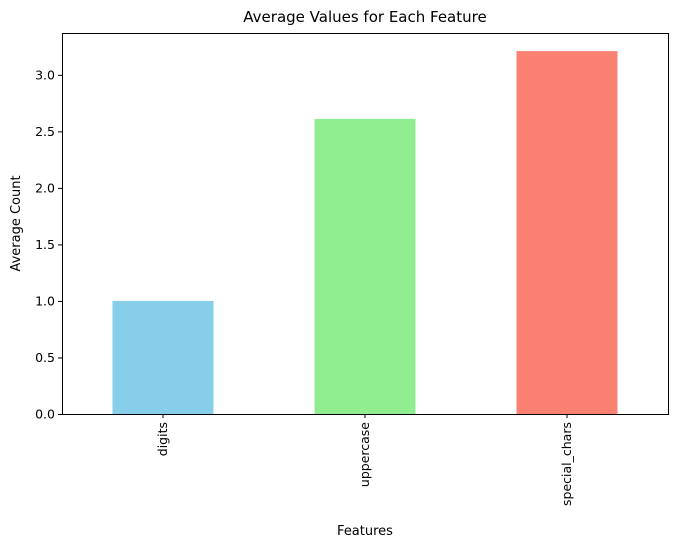 This screenshot has width=691, height=551. Describe the element at coordinates (365, 266) in the screenshot. I see `bar-uppercase` at that location.